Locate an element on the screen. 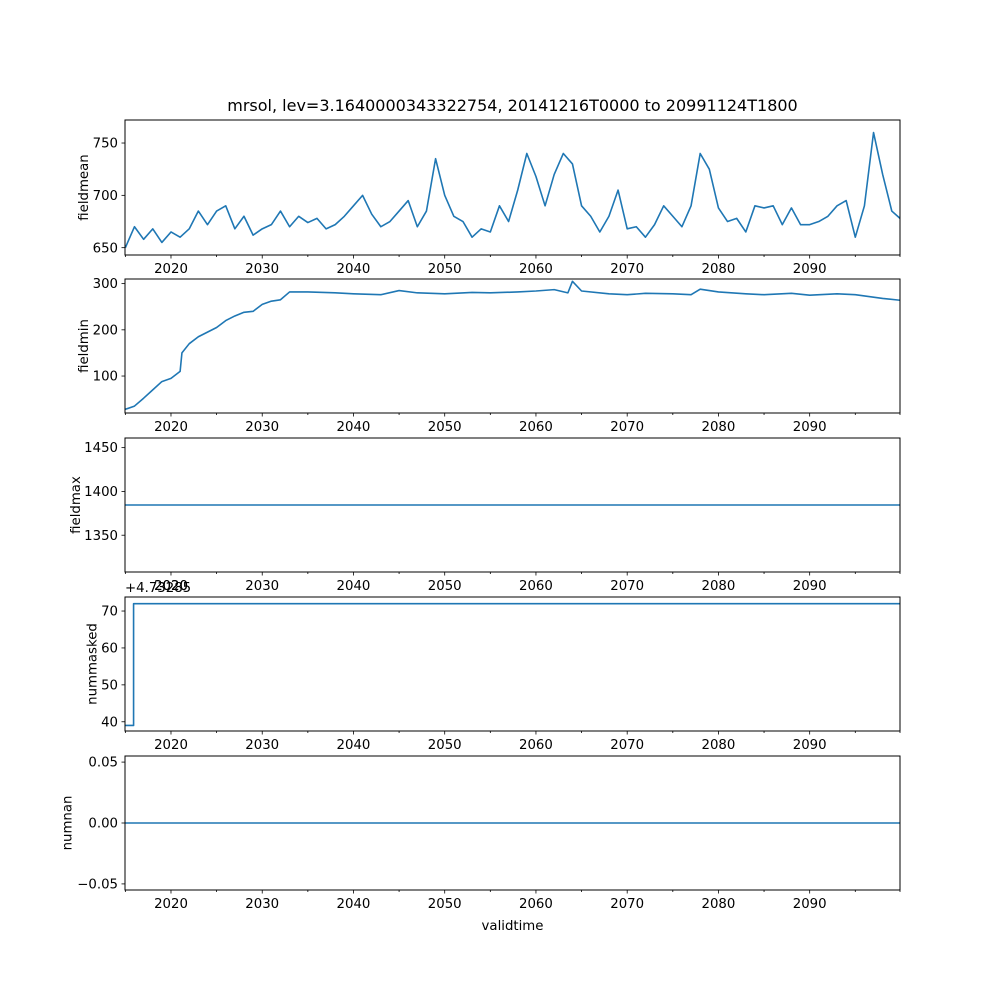 The image size is (1000, 1000). y-axis-label: nummasked is located at coordinates (92, 664).